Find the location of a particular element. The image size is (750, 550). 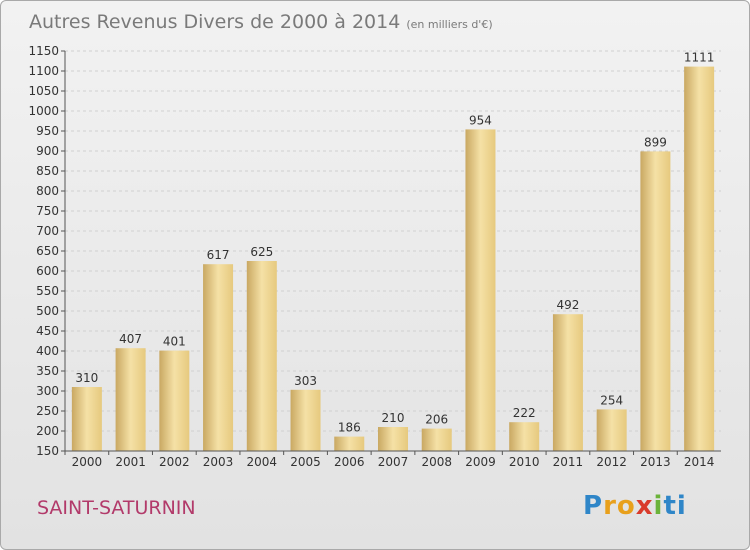

x-tick-label: 2002 is located at coordinates (174, 462).